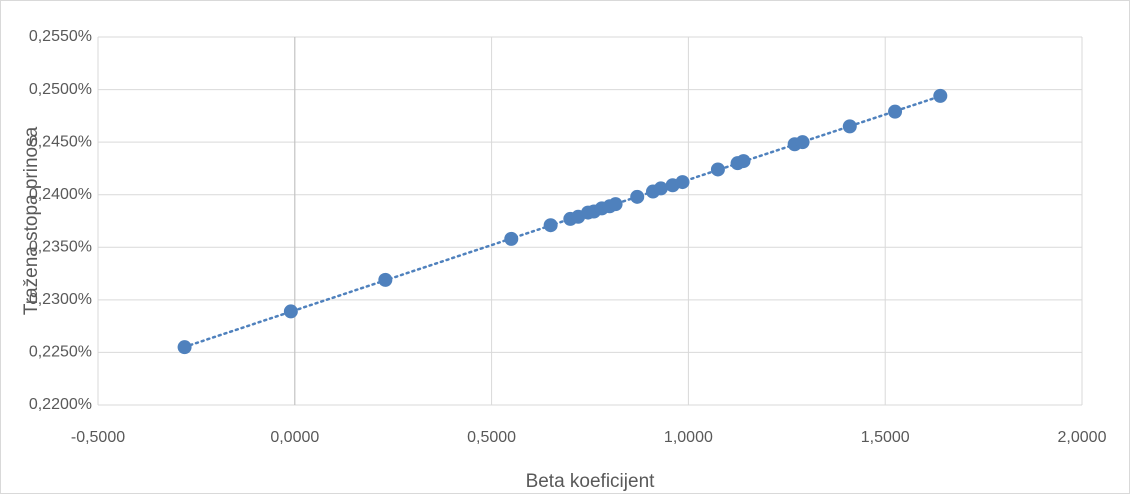 The image size is (1131, 495). What do you see at coordinates (885, 437) in the screenshot?
I see `x-tick-label: 1,5000` at bounding box center [885, 437].